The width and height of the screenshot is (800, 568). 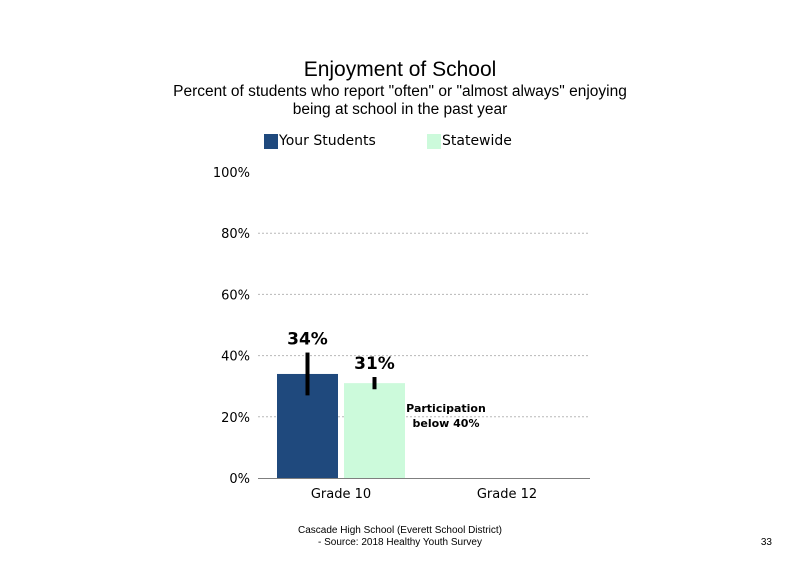 What do you see at coordinates (374, 430) in the screenshot?
I see `bar` at bounding box center [374, 430].